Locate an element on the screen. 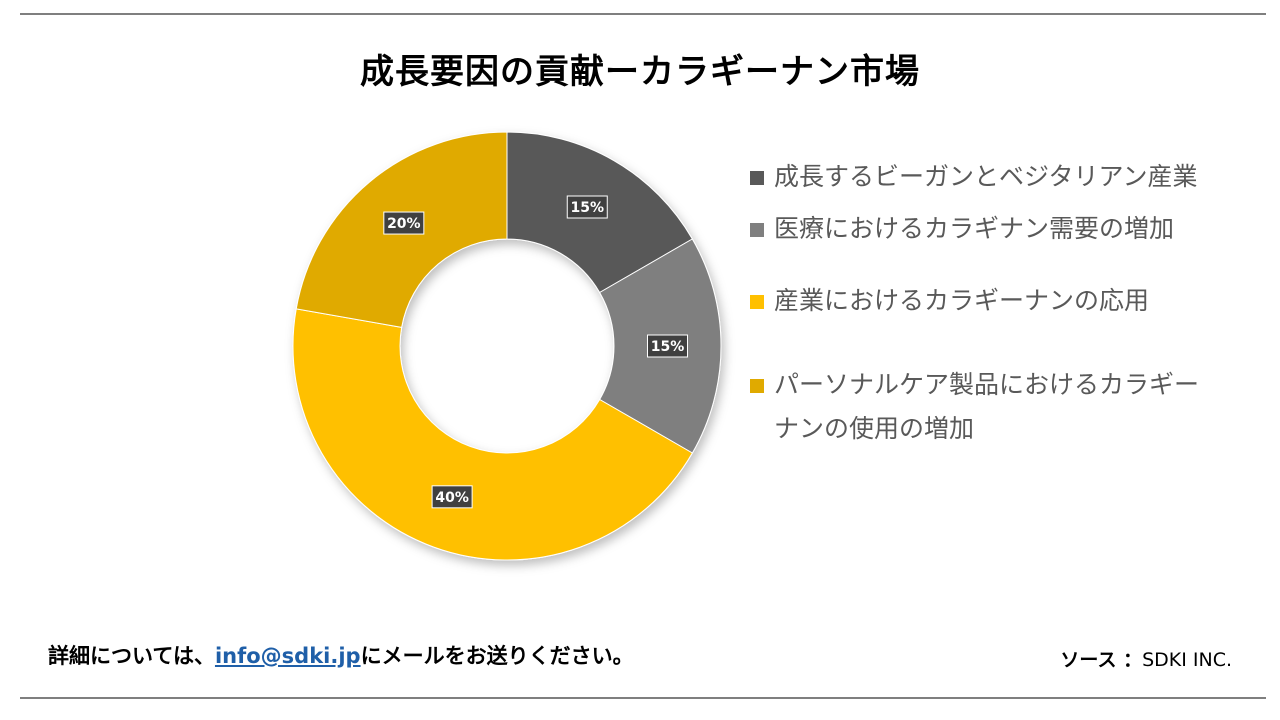  legend-item: 産業におけるカラギーナンの応用 is located at coordinates (985, 301).